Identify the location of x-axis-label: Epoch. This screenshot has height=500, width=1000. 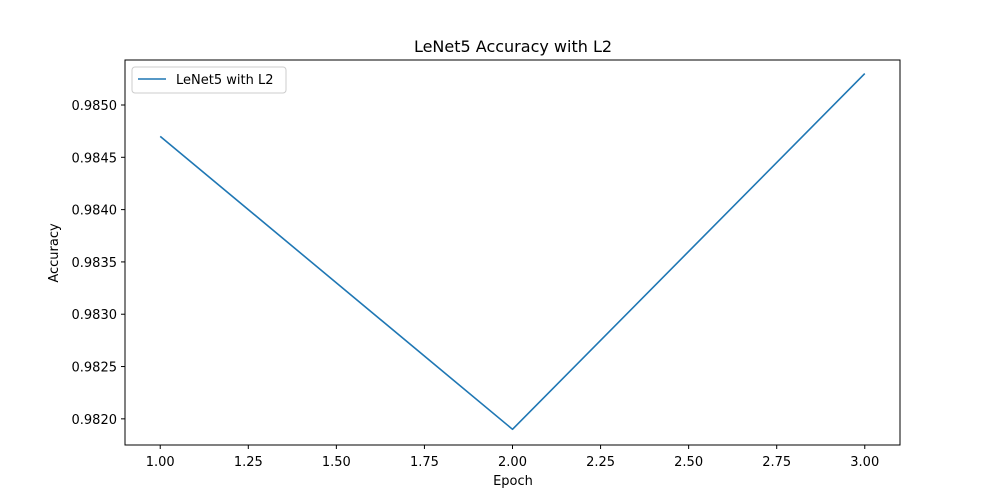
(513, 481).